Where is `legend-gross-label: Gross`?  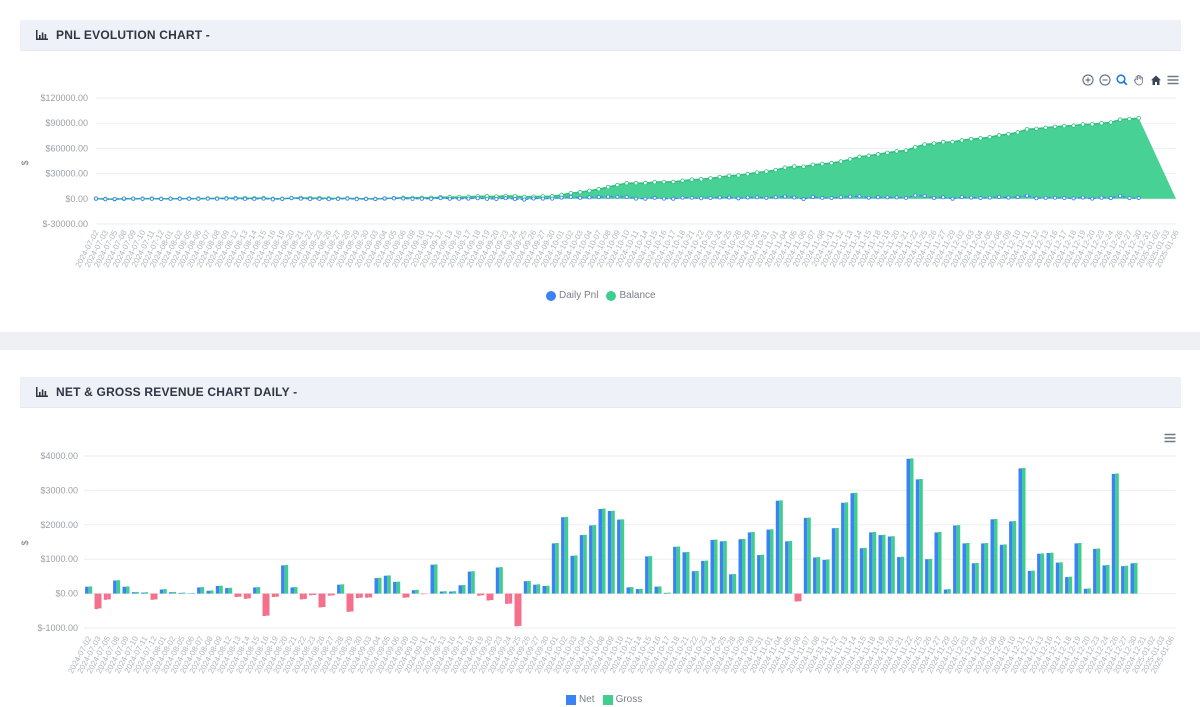
legend-gross-label: Gross is located at coordinates (629, 699).